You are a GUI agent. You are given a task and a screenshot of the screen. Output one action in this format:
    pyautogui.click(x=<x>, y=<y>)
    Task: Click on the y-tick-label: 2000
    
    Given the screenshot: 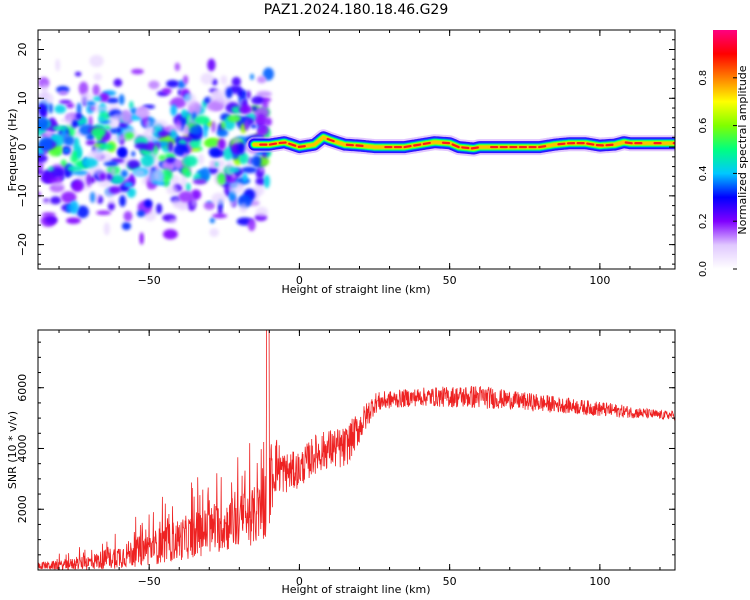 What is the action you would take?
    pyautogui.click(x=22, y=509)
    